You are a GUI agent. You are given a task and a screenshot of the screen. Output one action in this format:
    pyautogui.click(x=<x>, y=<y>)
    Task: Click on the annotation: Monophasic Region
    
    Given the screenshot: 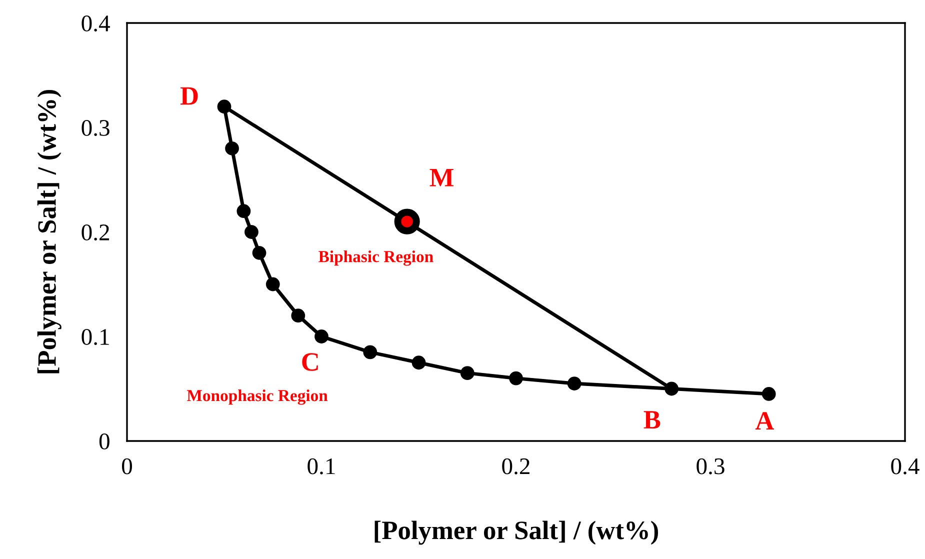 What is the action you would take?
    pyautogui.click(x=257, y=397)
    